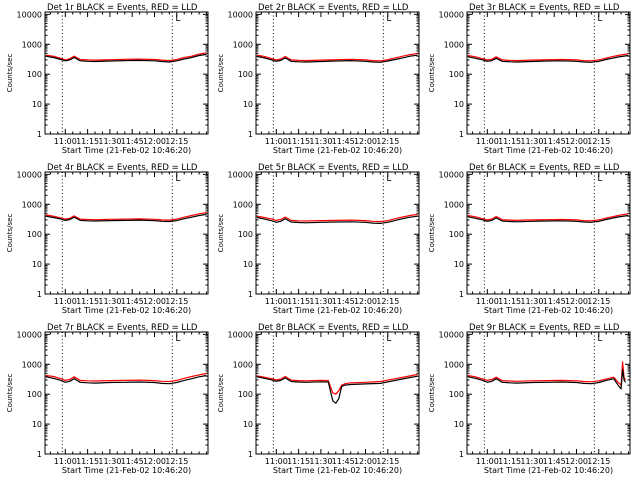  What do you see at coordinates (333, 328) in the screenshot?
I see `panel-title: Det 8r BLACK = Events, RED = LLD` at bounding box center [333, 328].